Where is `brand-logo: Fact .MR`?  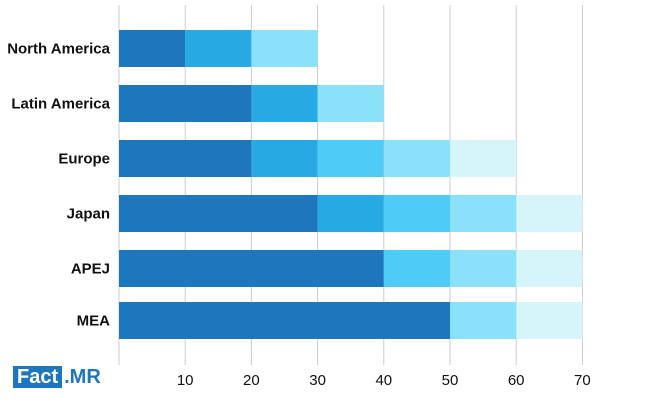 brand-logo: Fact .MR is located at coordinates (57, 377).